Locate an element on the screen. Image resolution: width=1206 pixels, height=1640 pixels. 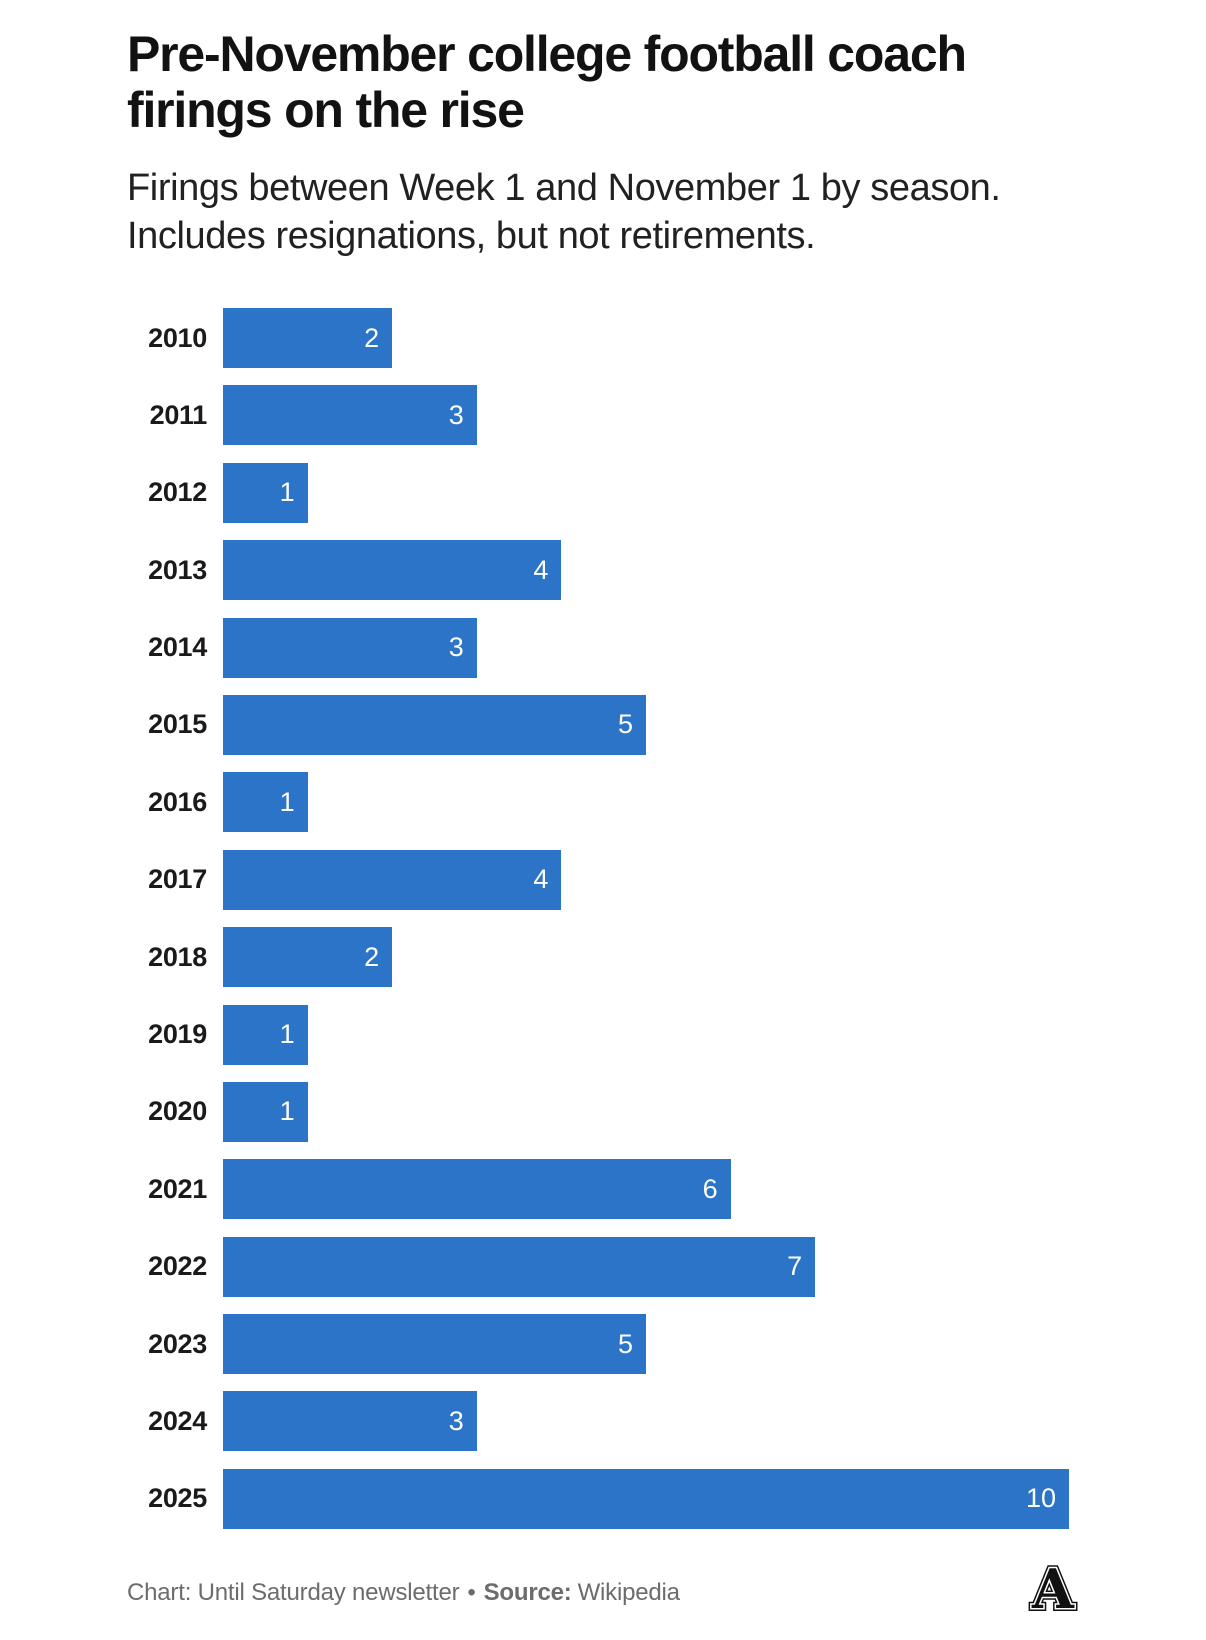
the-athletic-logo: A A is located at coordinates (1053, 1588).